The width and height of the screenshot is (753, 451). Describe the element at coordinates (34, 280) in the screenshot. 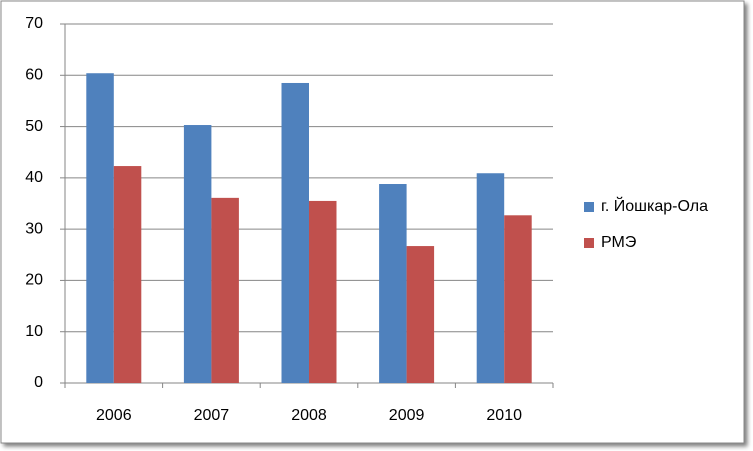

I see `y-tick-label: 20` at that location.